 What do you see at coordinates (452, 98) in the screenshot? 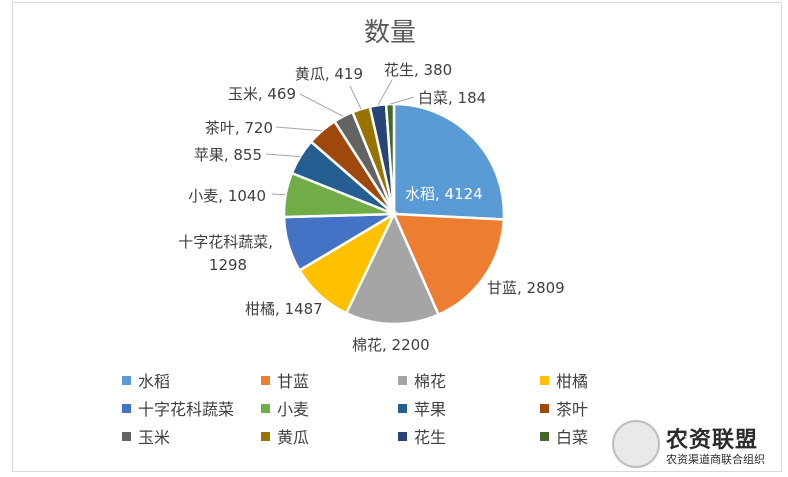
I see `data-label-12: 白菜, 184` at bounding box center [452, 98].